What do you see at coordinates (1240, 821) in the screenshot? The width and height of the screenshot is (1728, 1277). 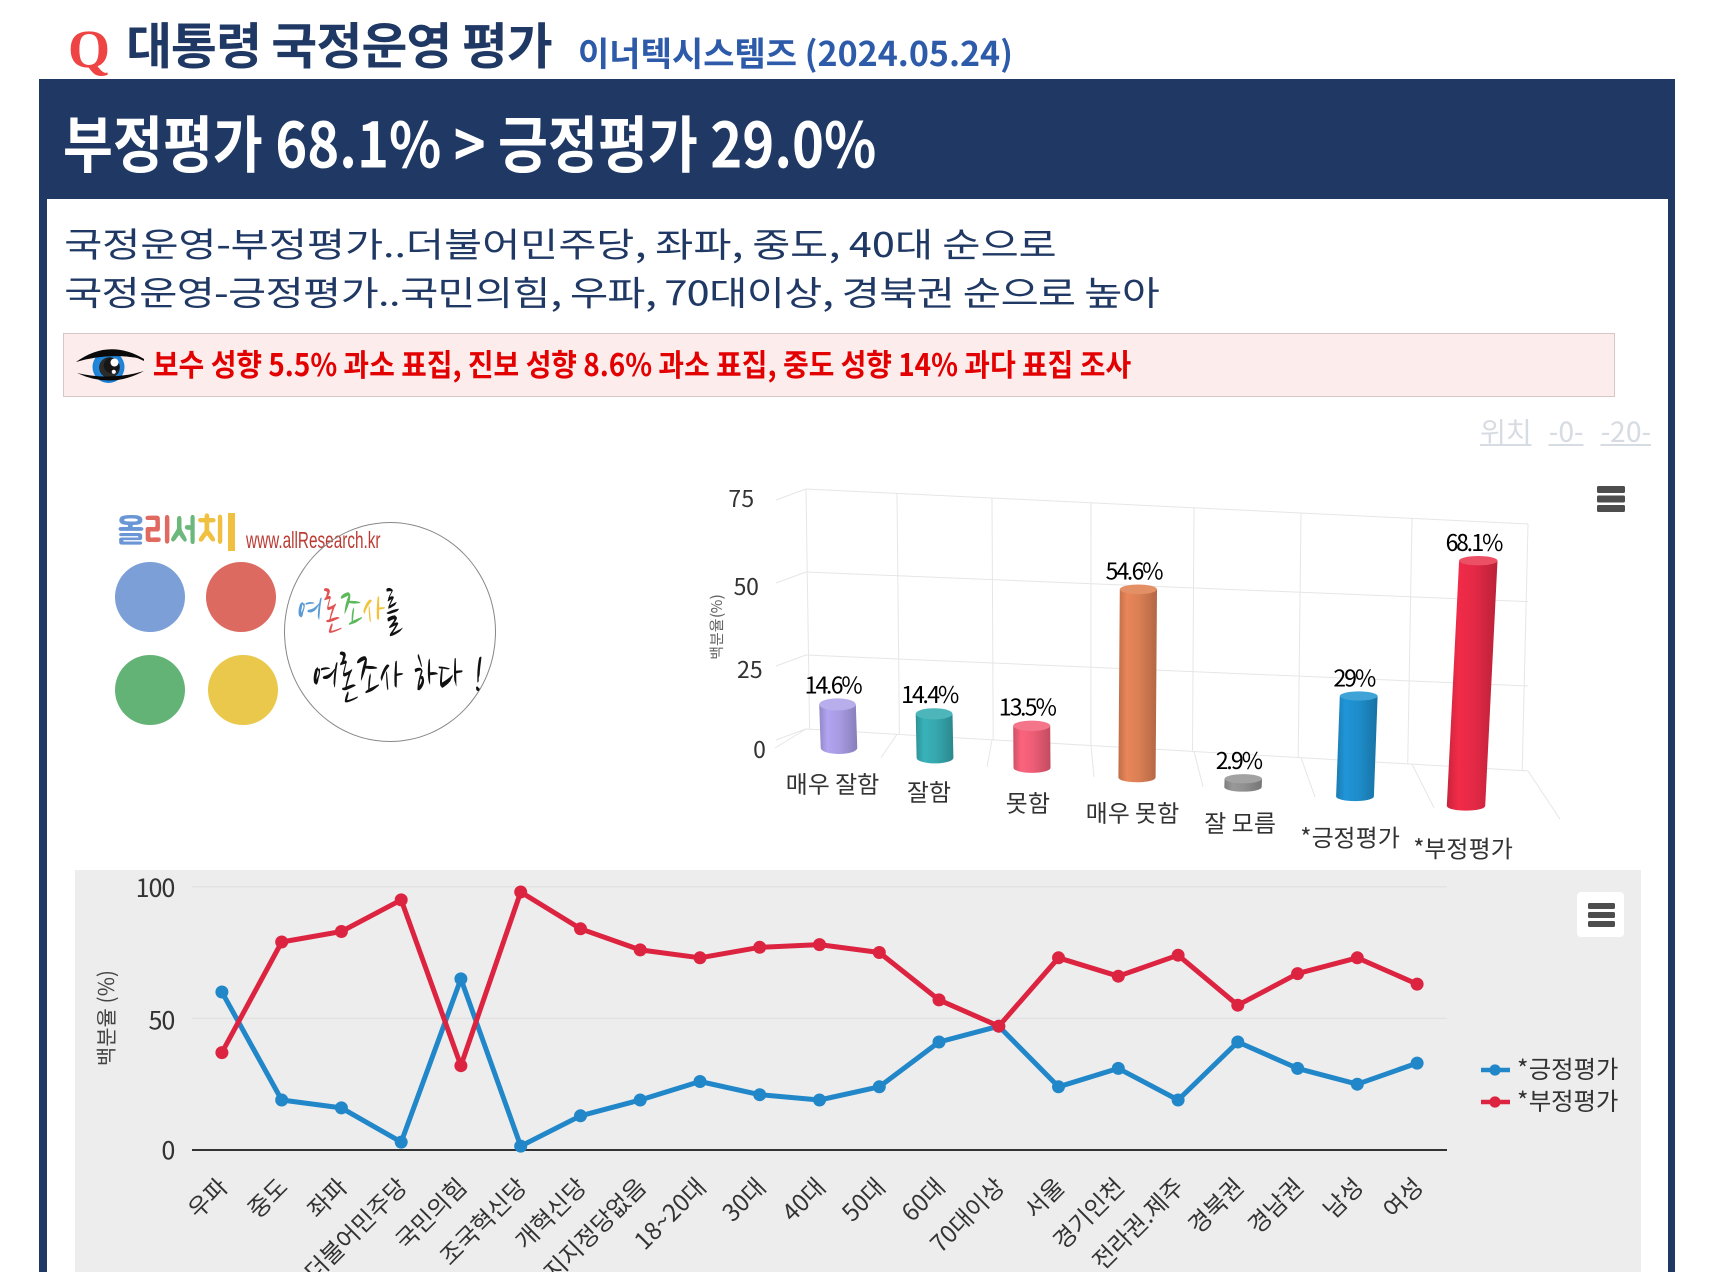 I see `svg-text: 잘 모름` at bounding box center [1240, 821].